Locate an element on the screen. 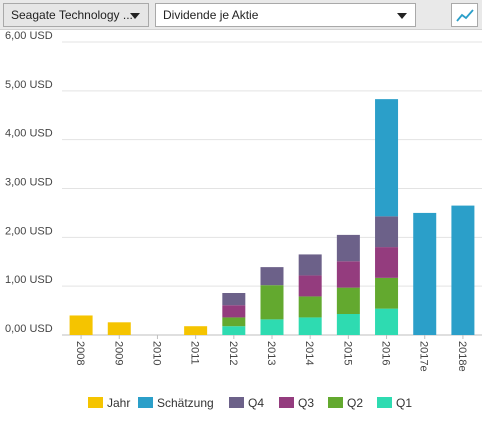 The width and height of the screenshot is (482, 425). y-tick-label: 5,00 USD is located at coordinates (29, 85).